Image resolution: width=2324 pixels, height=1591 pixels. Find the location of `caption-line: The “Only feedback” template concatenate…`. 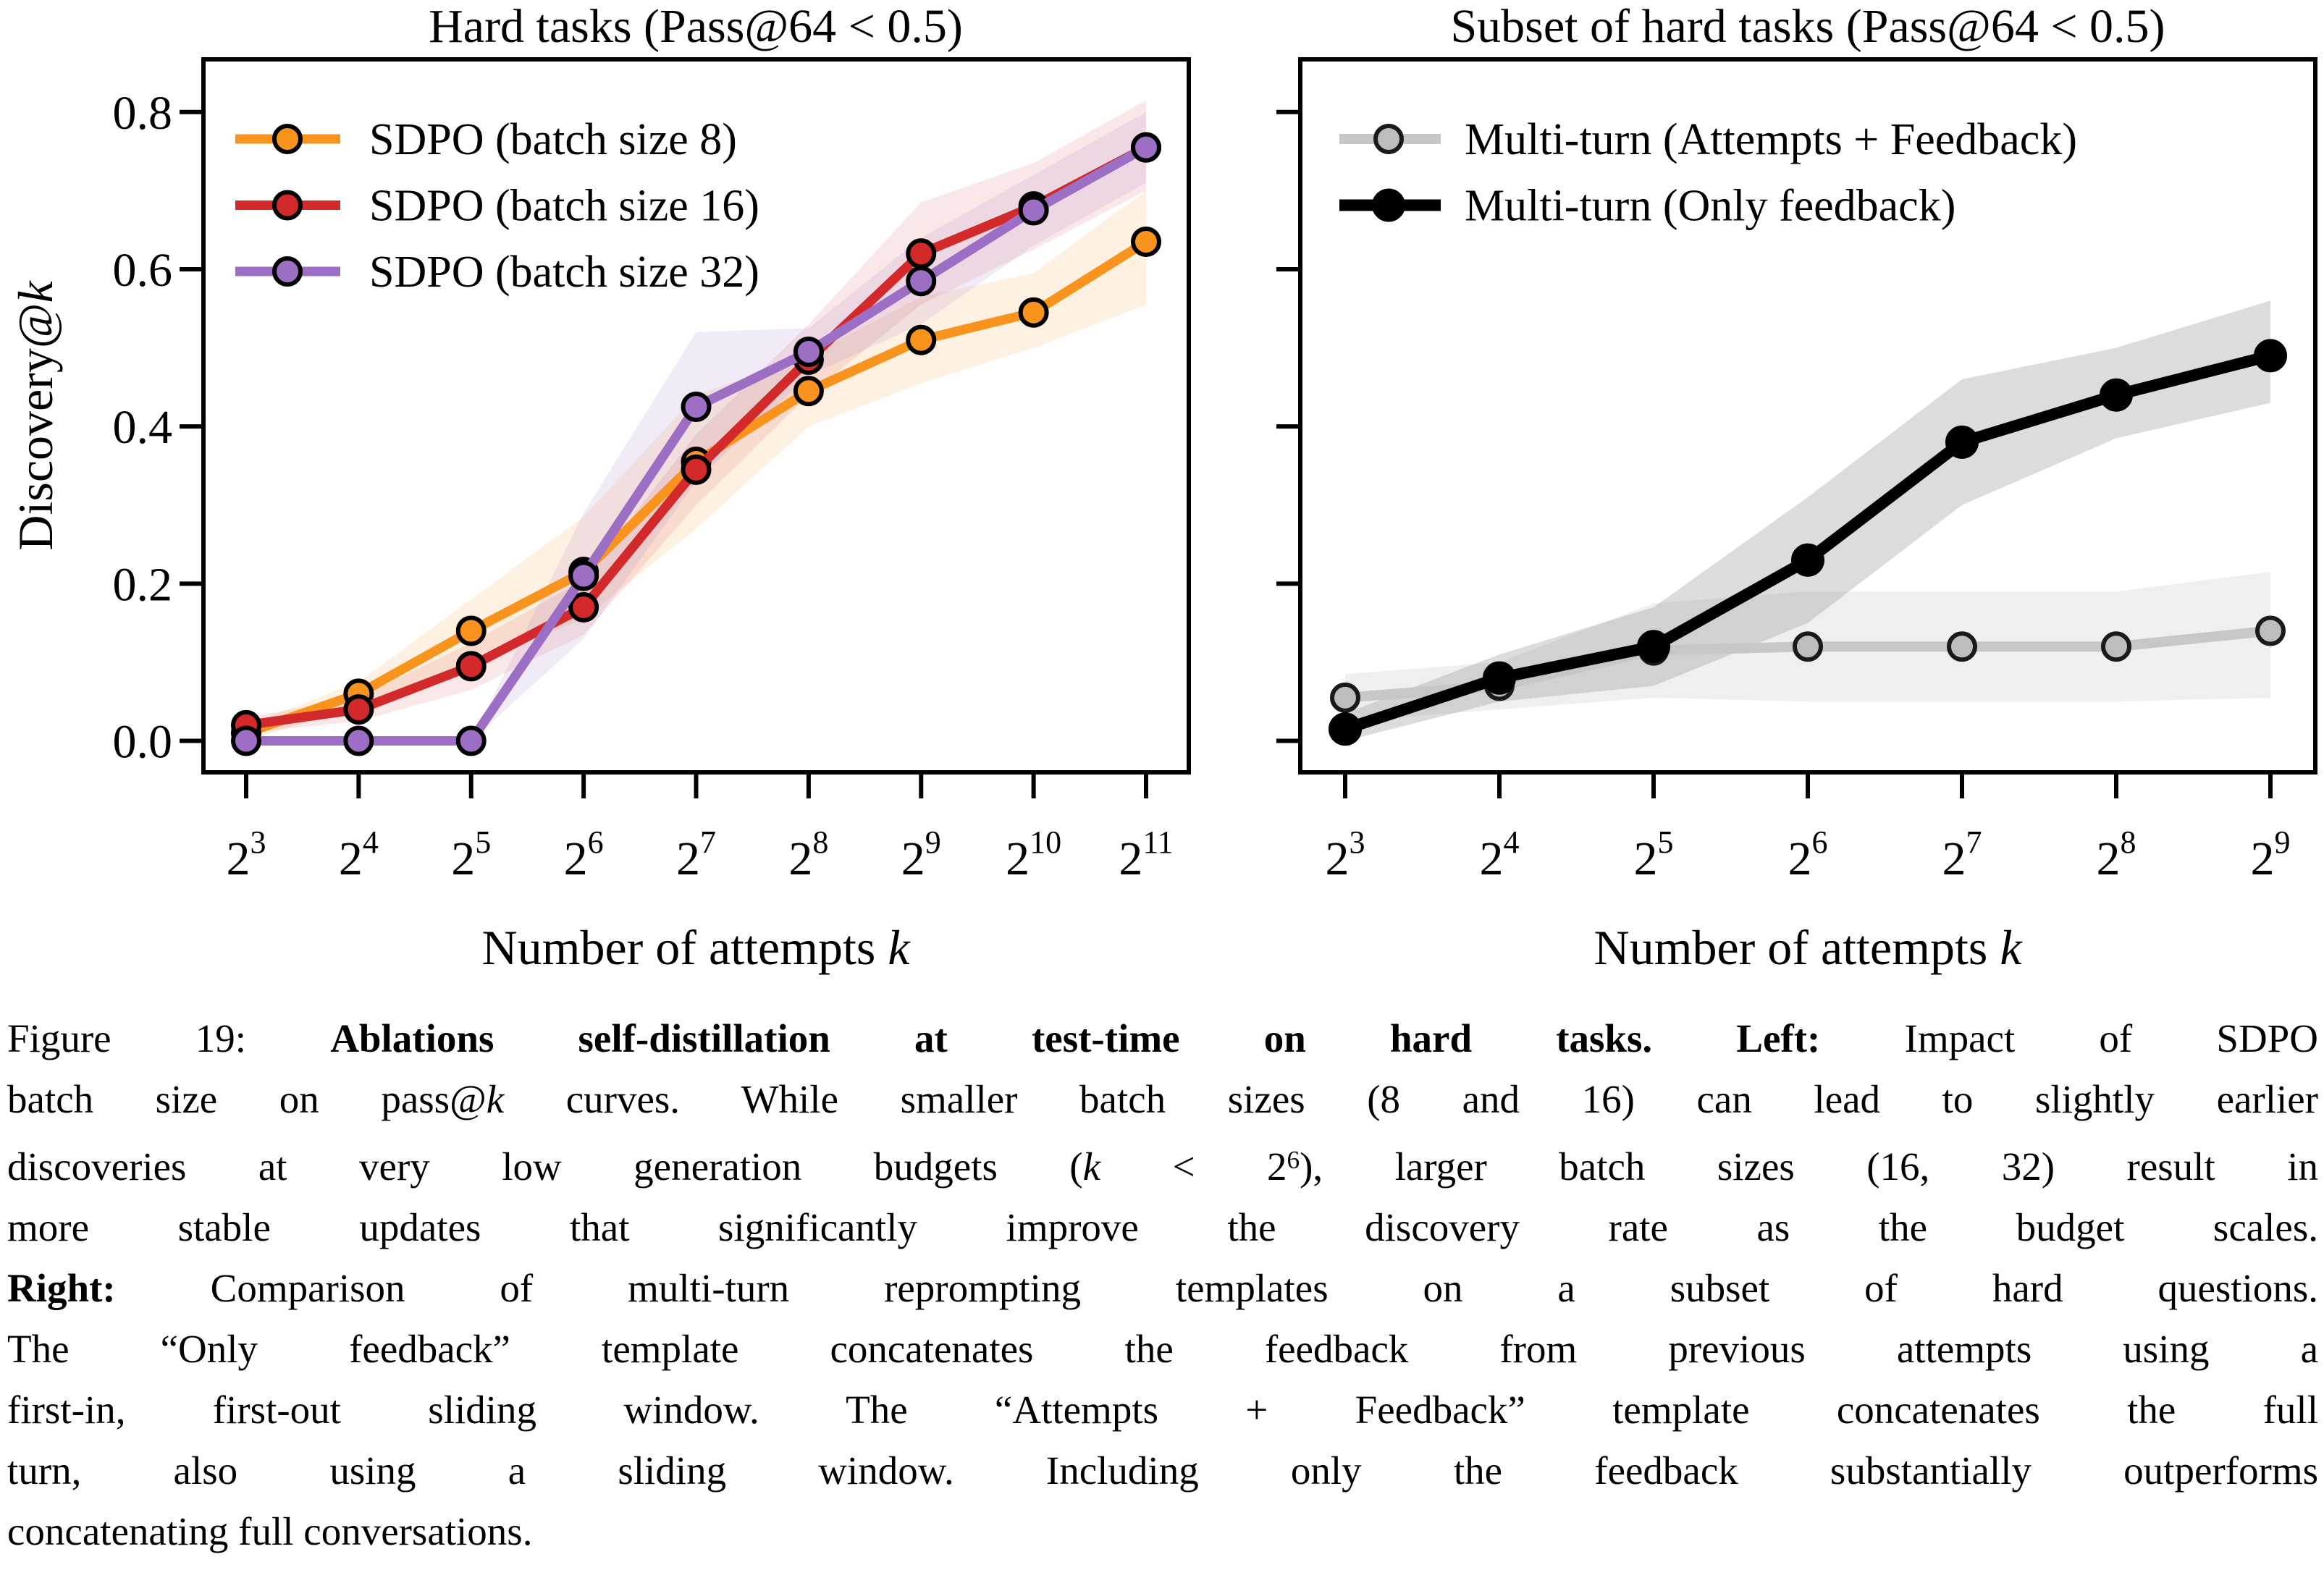

caption-line: The “Only feedback” template concatenate… is located at coordinates (1162, 1349).